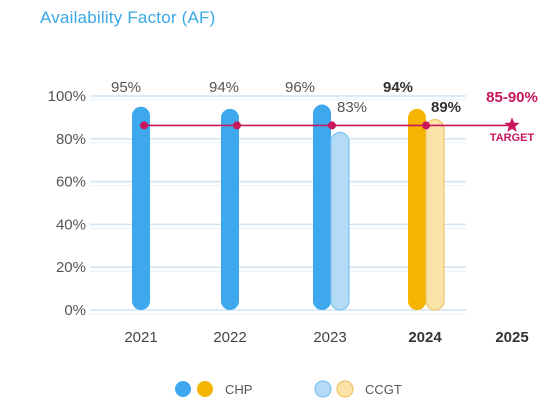 This screenshot has width=560, height=420. I want to click on x-tick-label-2024: 2024, so click(425, 337).